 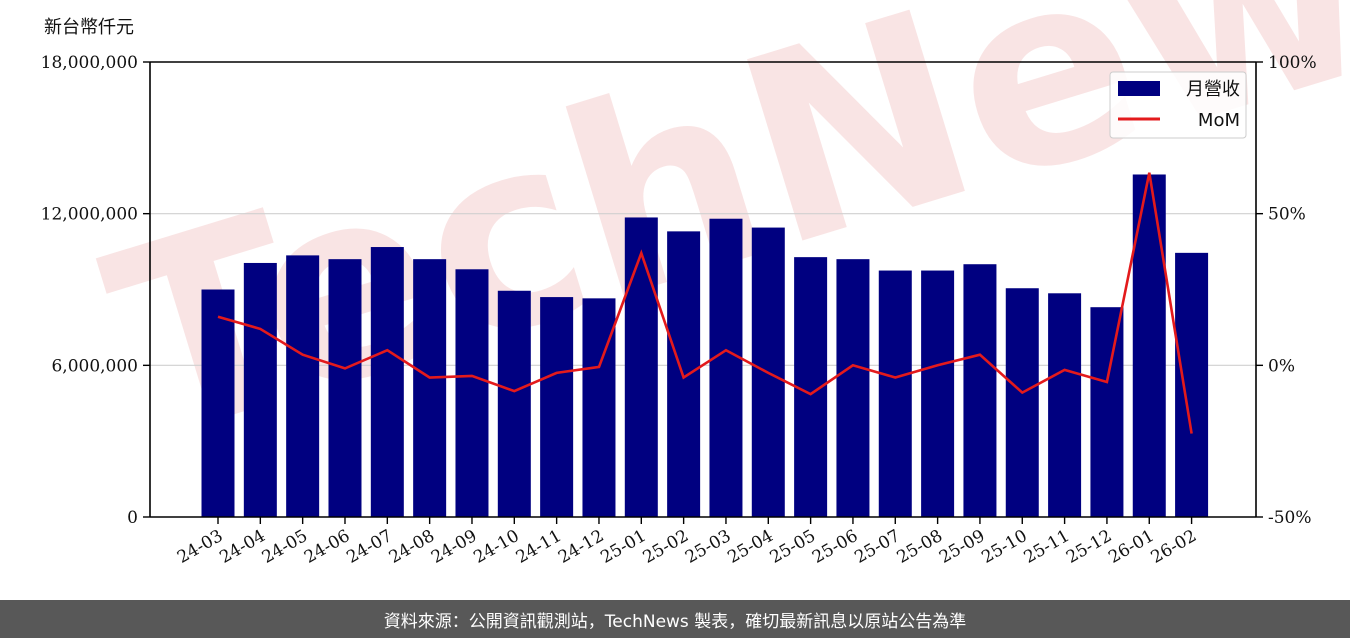 What do you see at coordinates (1281, 366) in the screenshot?
I see `right-tick-label: 0%` at bounding box center [1281, 366].